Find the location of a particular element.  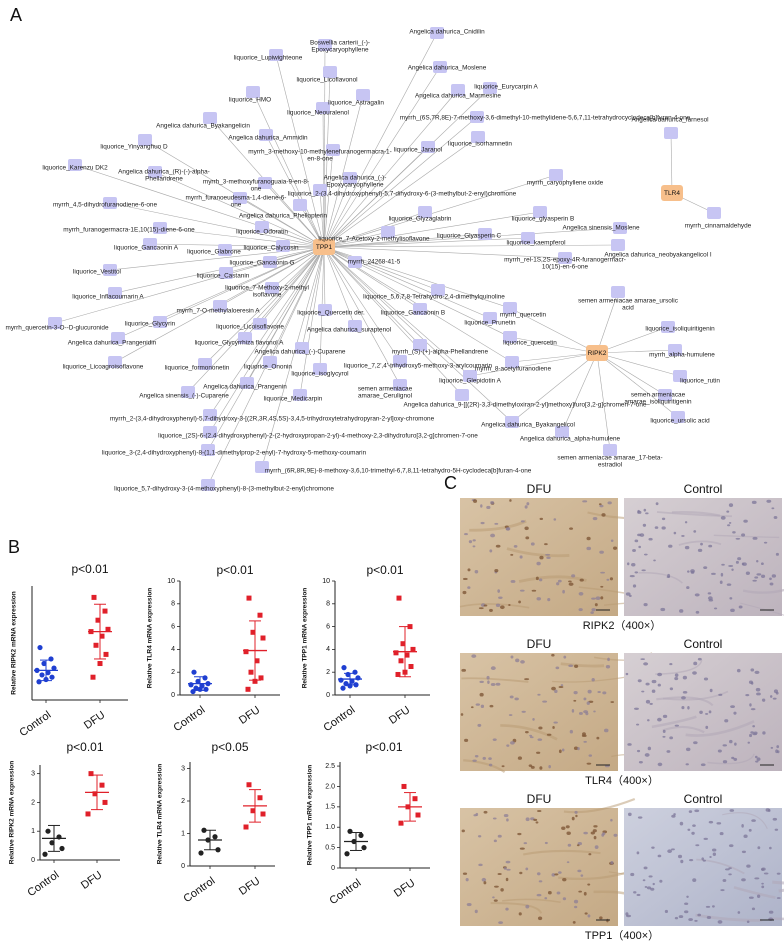

row-caption: TLR4（400×） is located at coordinates (622, 780).